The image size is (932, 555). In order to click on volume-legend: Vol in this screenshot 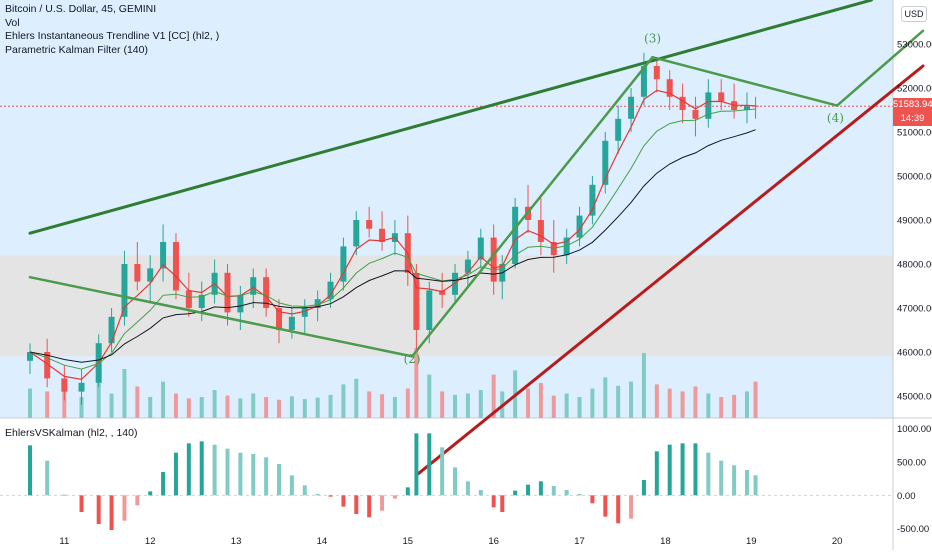, I will do `click(12, 22)`.